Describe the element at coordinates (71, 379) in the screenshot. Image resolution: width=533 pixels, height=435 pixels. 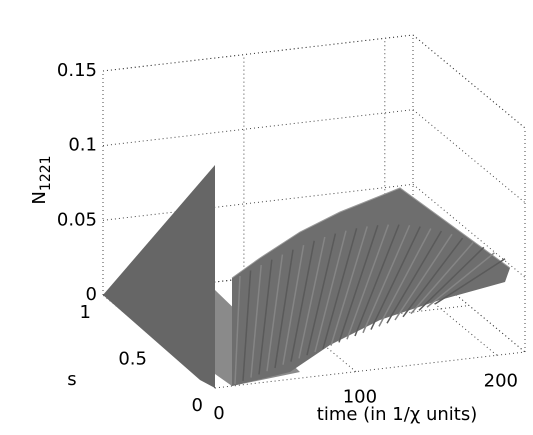
I see `y-axis-label: s` at that location.